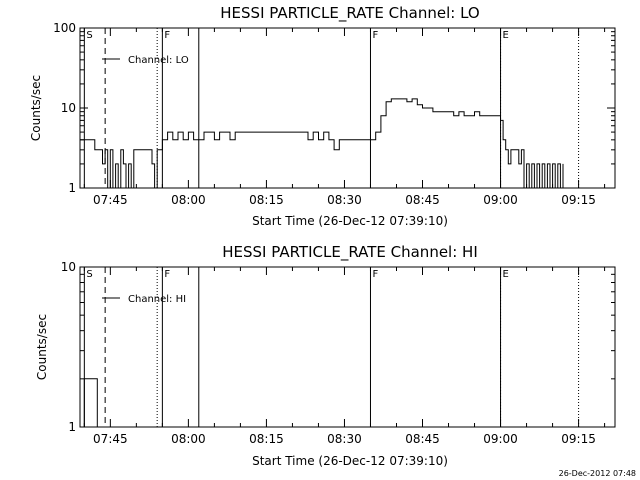 Image resolution: width=640 pixels, height=480 pixels. I want to click on panel-title-hi: HESSI PARTICLE_RATE Channel: HI, so click(350, 252).